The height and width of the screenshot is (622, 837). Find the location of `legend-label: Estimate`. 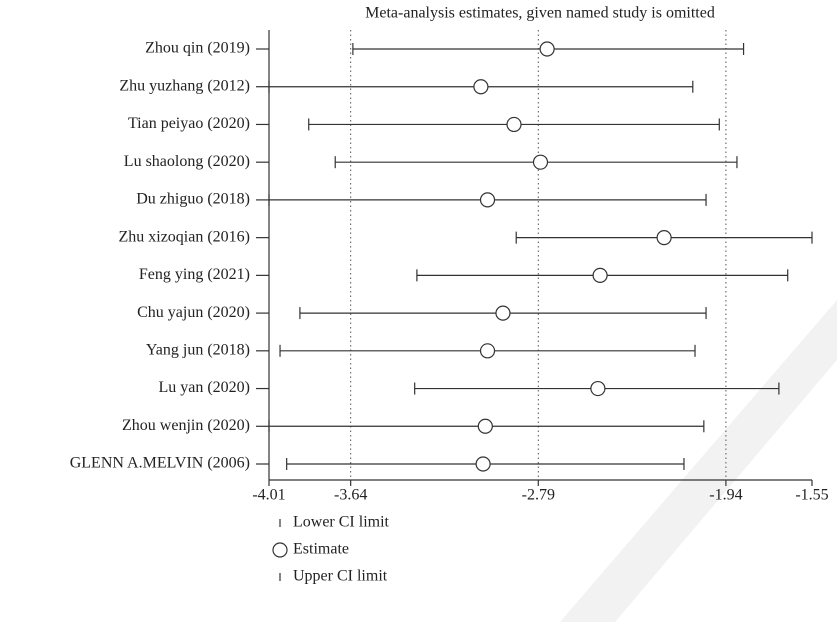

legend-label: Estimate is located at coordinates (321, 549).